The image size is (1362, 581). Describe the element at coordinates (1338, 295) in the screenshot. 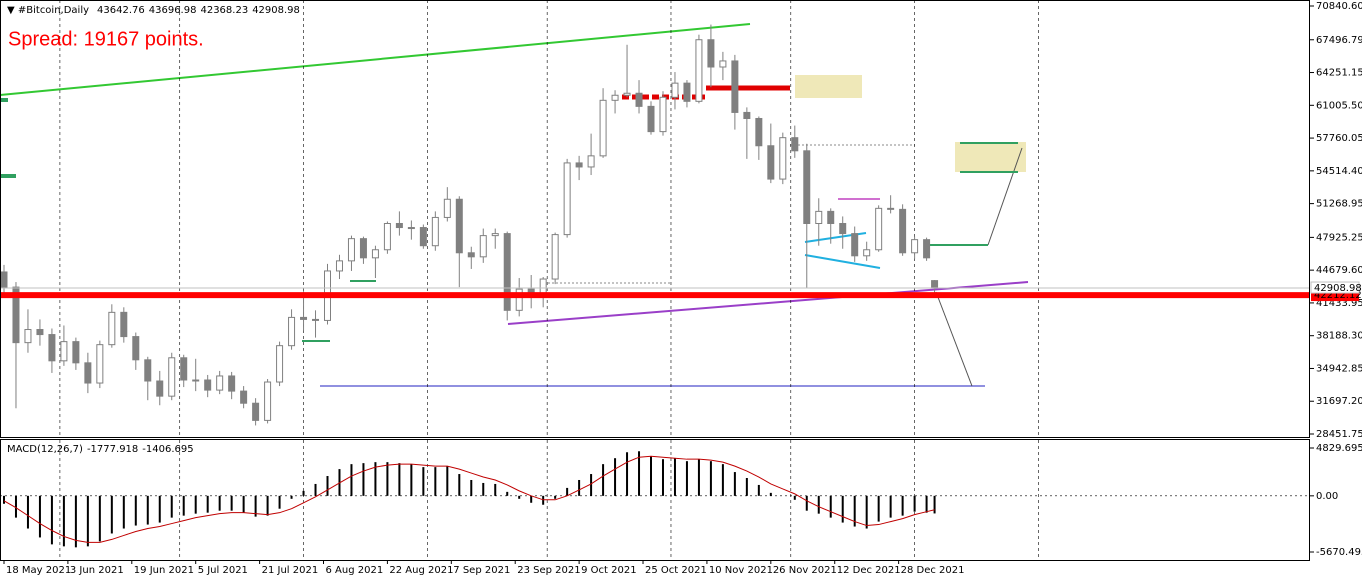

I see `level-label: 42212.12` at that location.